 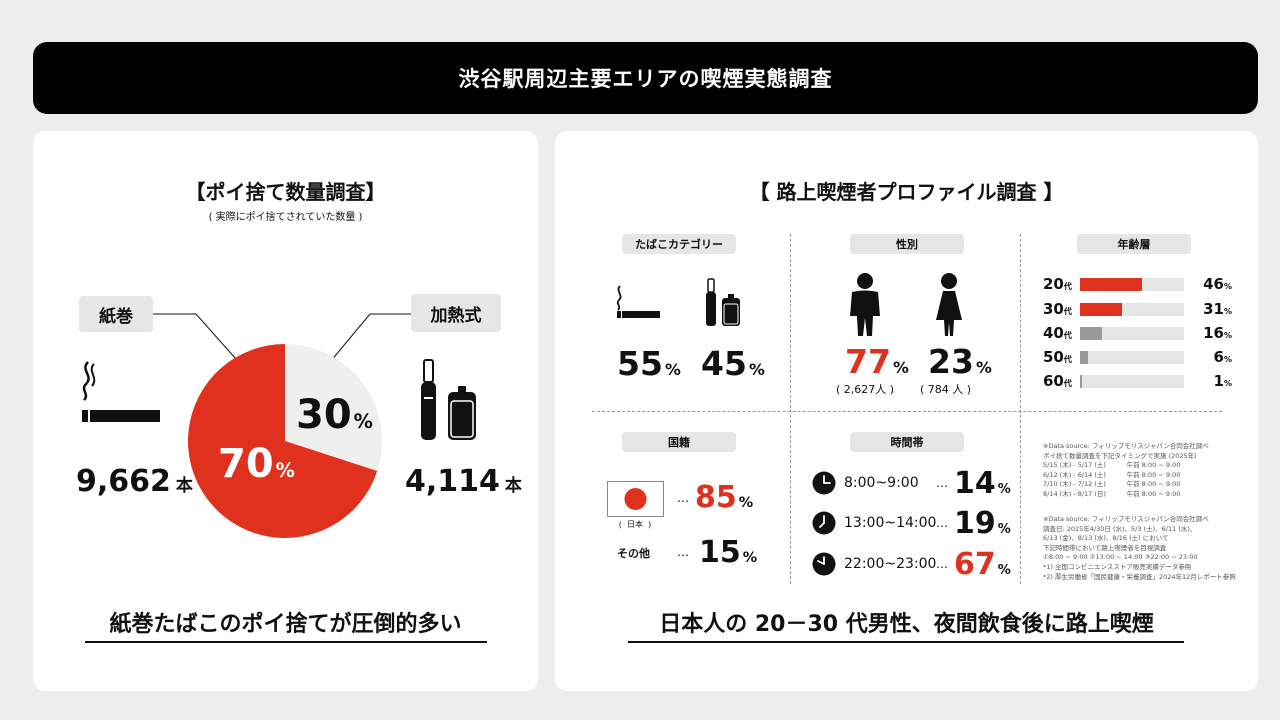 What do you see at coordinates (121, 391) in the screenshot?
I see `cigarette-icon` at bounding box center [121, 391].